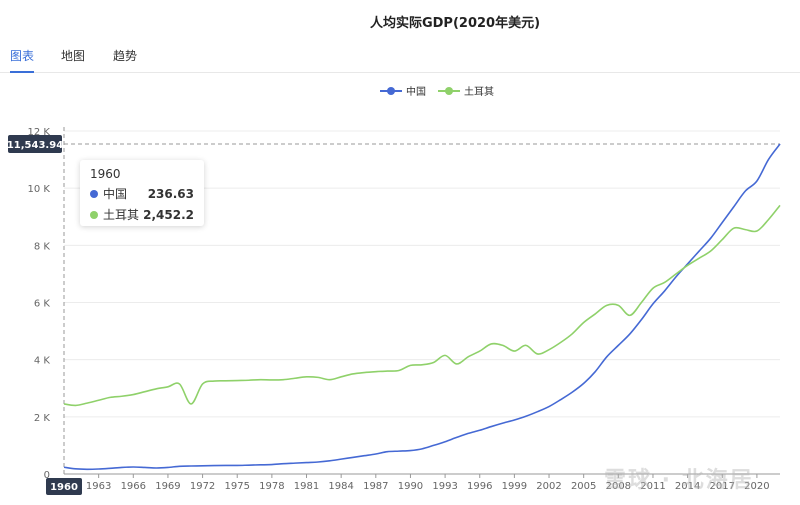 The height and width of the screenshot is (505, 800). Describe the element at coordinates (403, 90) in the screenshot. I see `legend-item-china: 中国` at that location.